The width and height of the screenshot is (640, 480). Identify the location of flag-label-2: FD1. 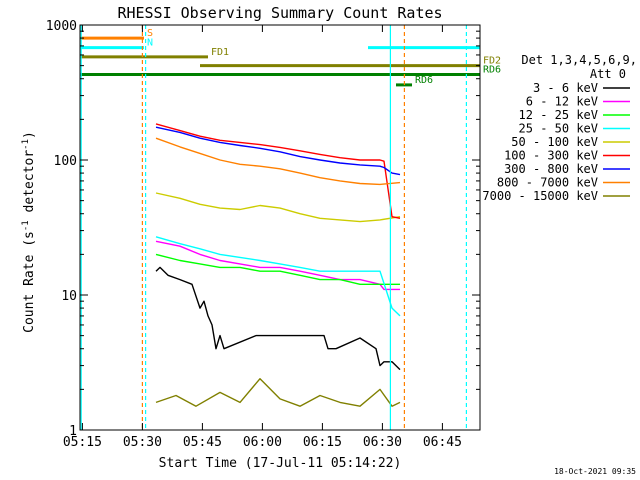
(220, 52).